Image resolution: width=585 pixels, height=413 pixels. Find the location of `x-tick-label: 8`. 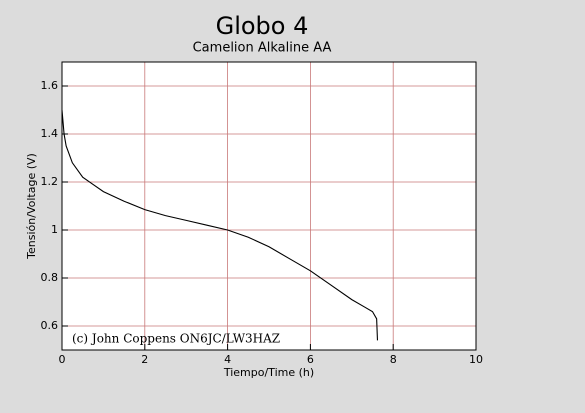

x-tick-label: 8 is located at coordinates (393, 359).